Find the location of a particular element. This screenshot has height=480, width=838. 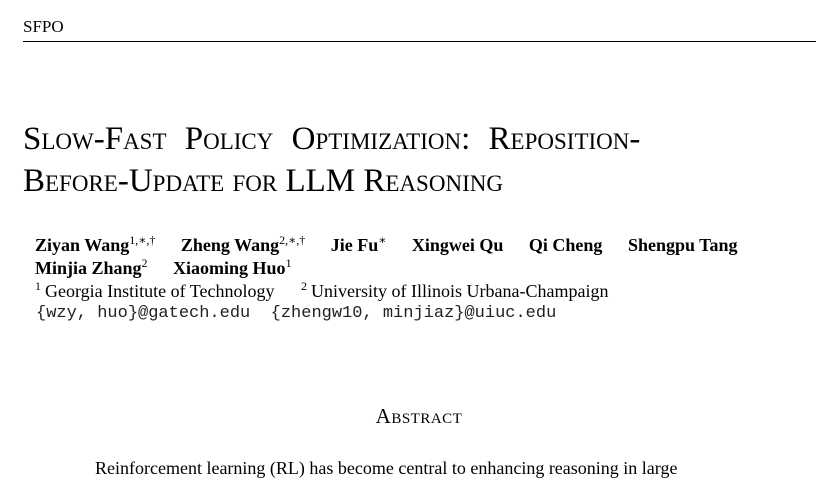

author-name: Ziyan Wang is located at coordinates (82, 245).